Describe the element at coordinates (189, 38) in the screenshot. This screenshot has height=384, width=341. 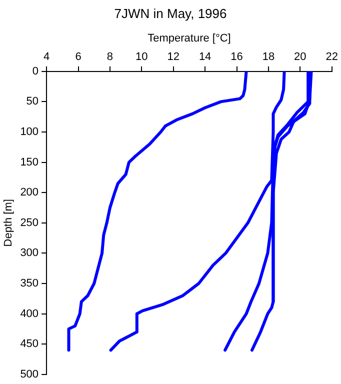
I see `x-axis-title: Temperature [°C]` at that location.